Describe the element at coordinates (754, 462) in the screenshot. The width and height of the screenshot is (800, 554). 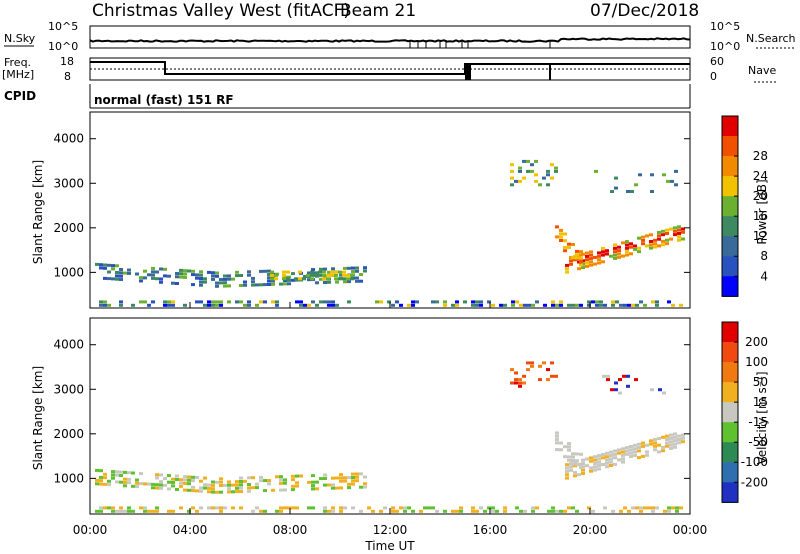
I see `colorbar-tick-label: -100` at that location.